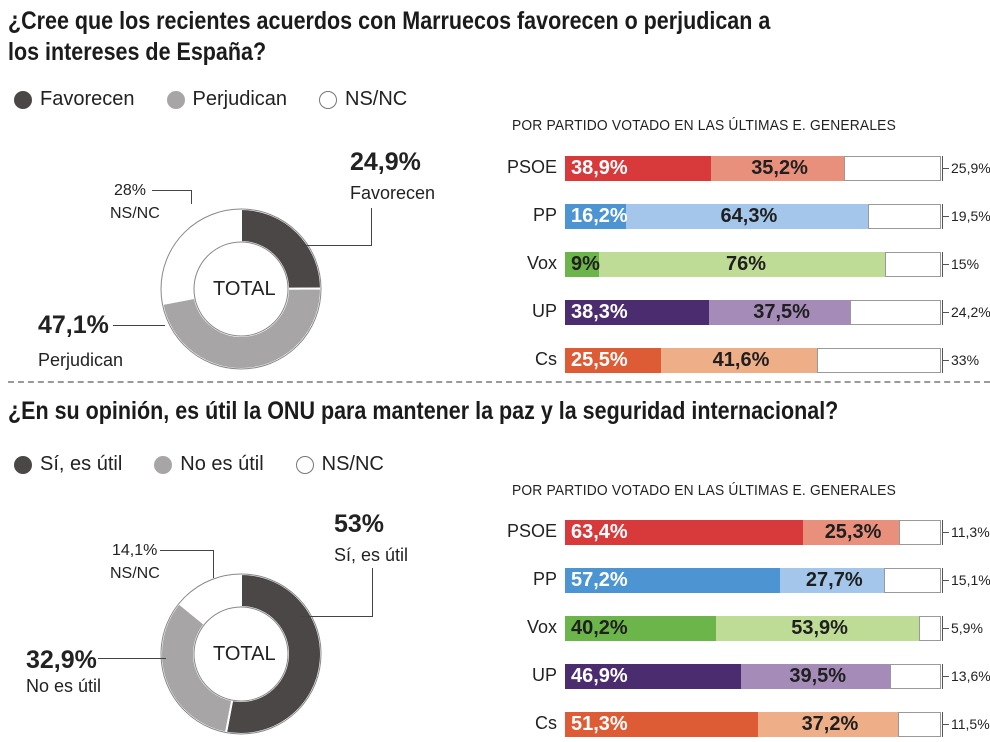 The width and height of the screenshot is (990, 742). Describe the element at coordinates (749, 216) in the screenshot. I see `bar-label-second: 64,3%` at that location.